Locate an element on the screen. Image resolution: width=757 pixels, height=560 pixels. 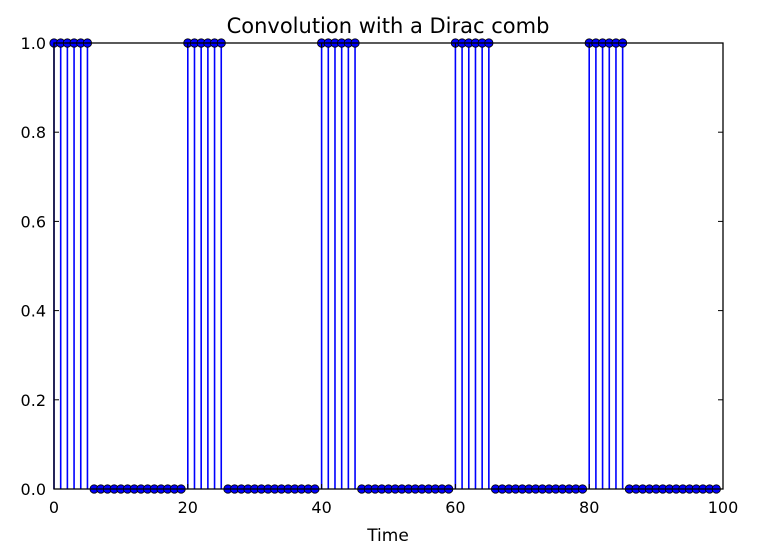
y-tick-label: 1.0 is located at coordinates (33, 43).